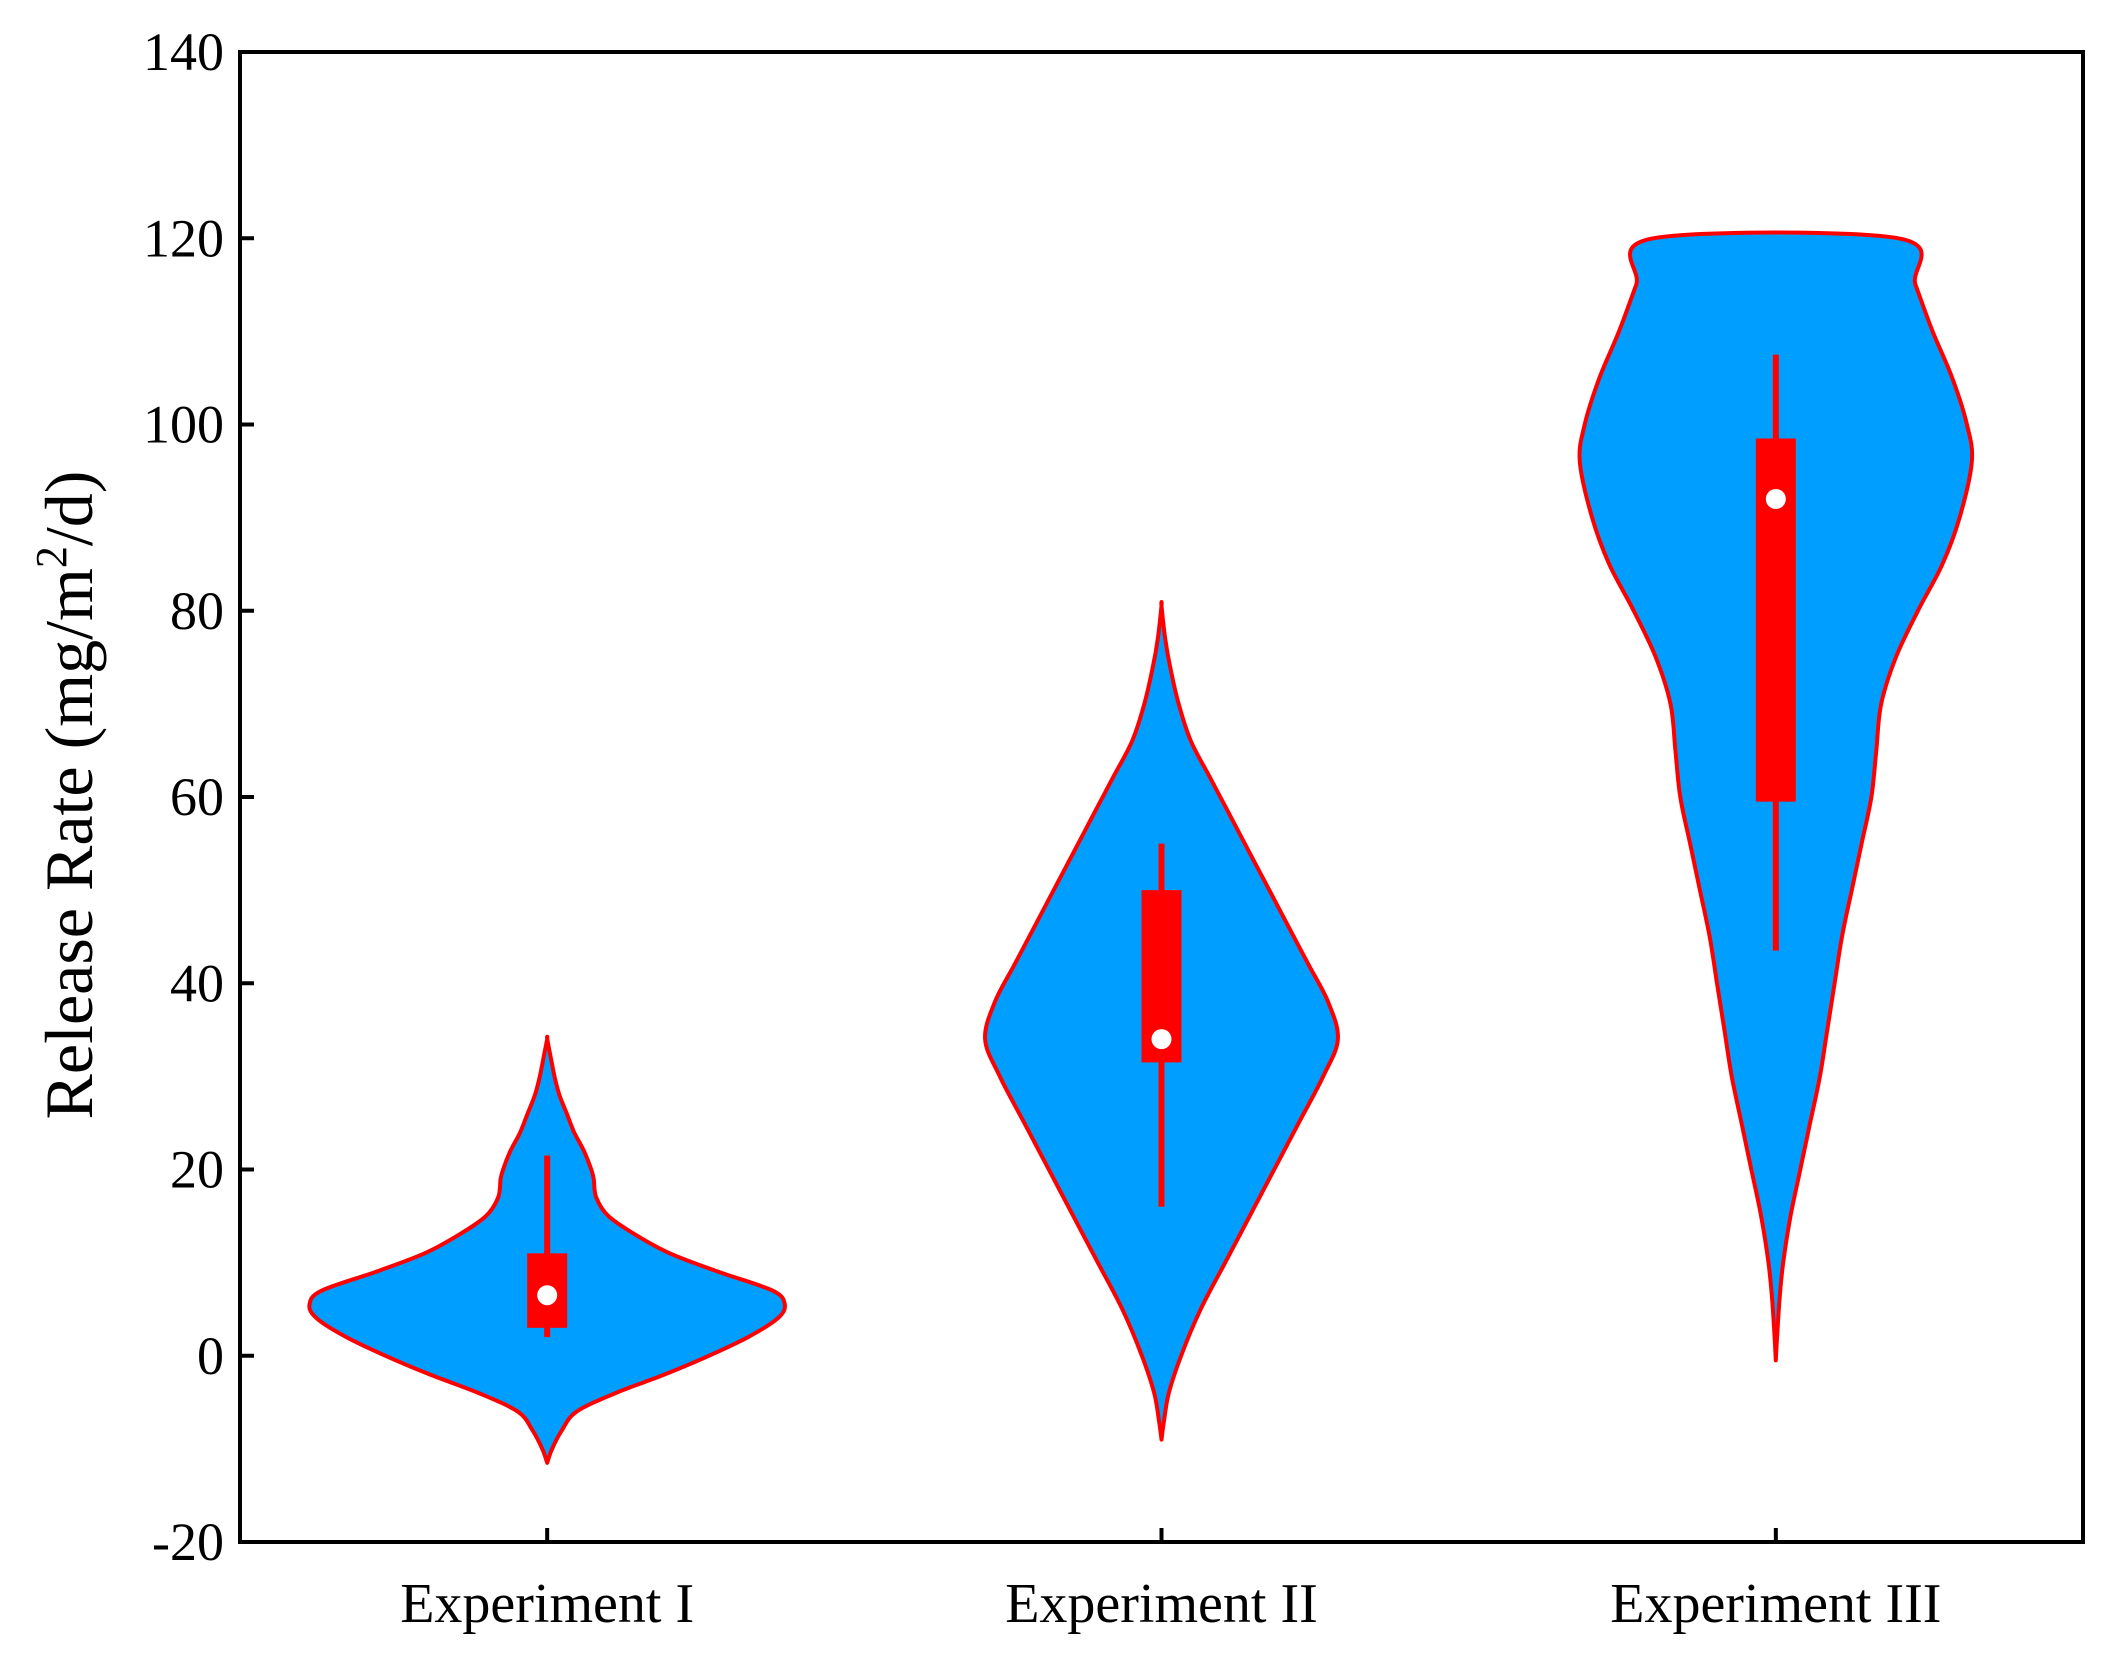  I want to click on x-category-label: Experiment III, so click(1775, 1604).